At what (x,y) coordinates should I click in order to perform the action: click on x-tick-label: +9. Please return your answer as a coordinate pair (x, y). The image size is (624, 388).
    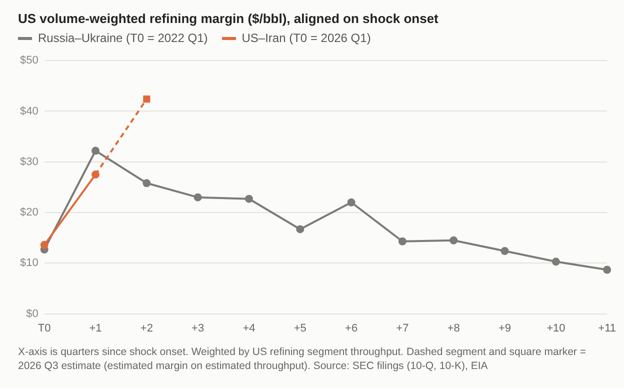
    Looking at the image, I should click on (505, 328).